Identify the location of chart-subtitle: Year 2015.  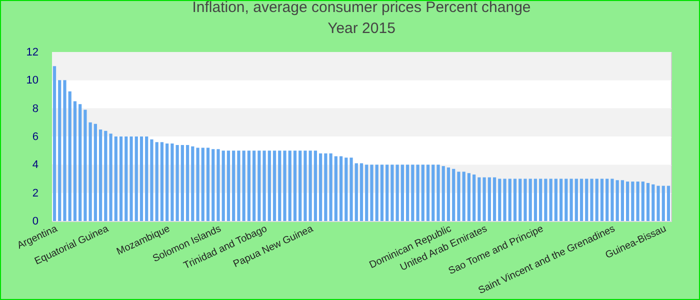
(362, 28).